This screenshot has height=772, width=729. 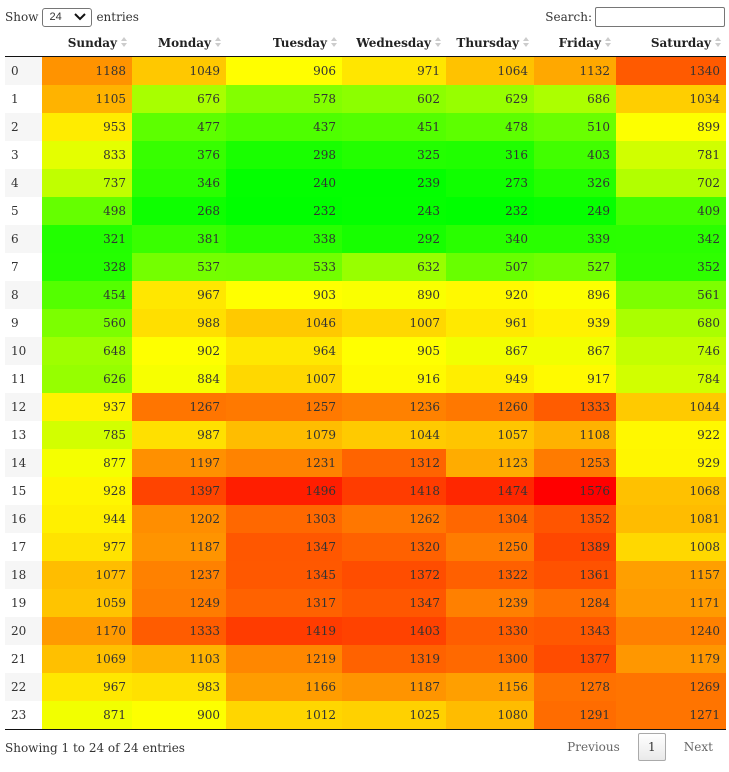 What do you see at coordinates (365, 631) in the screenshot?
I see `table-row: 20 1170 1333 1419 1403 1330 1343 1240` at bounding box center [365, 631].